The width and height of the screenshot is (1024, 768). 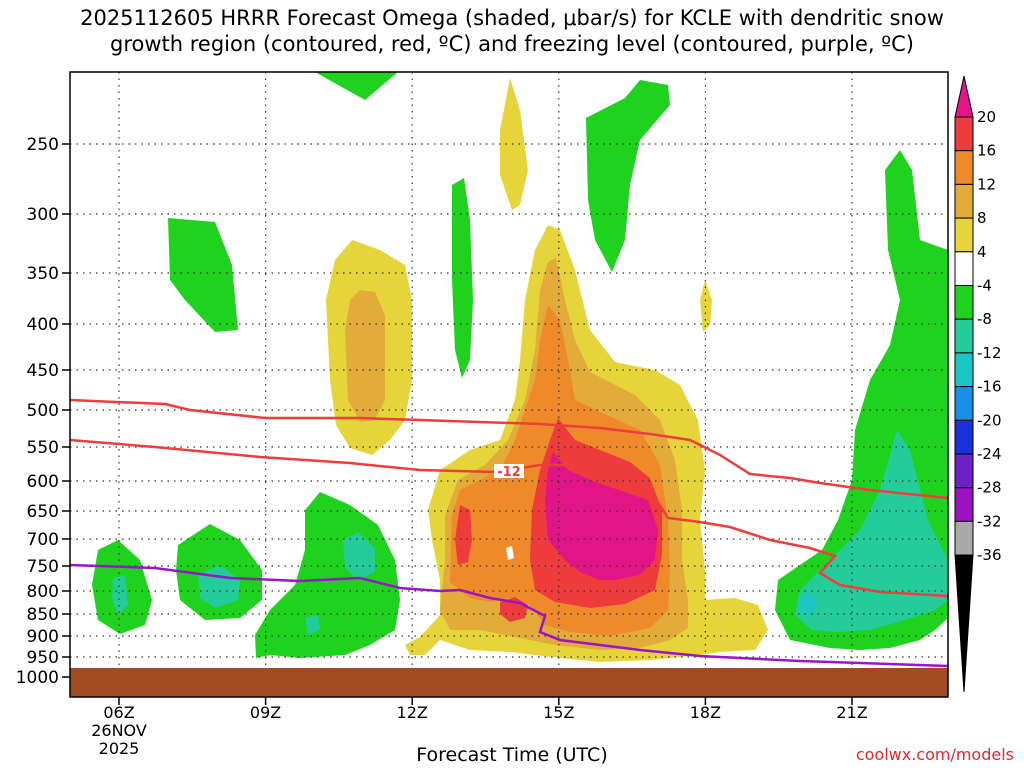 What do you see at coordinates (43, 615) in the screenshot?
I see `y-tick-label: 850` at bounding box center [43, 615].